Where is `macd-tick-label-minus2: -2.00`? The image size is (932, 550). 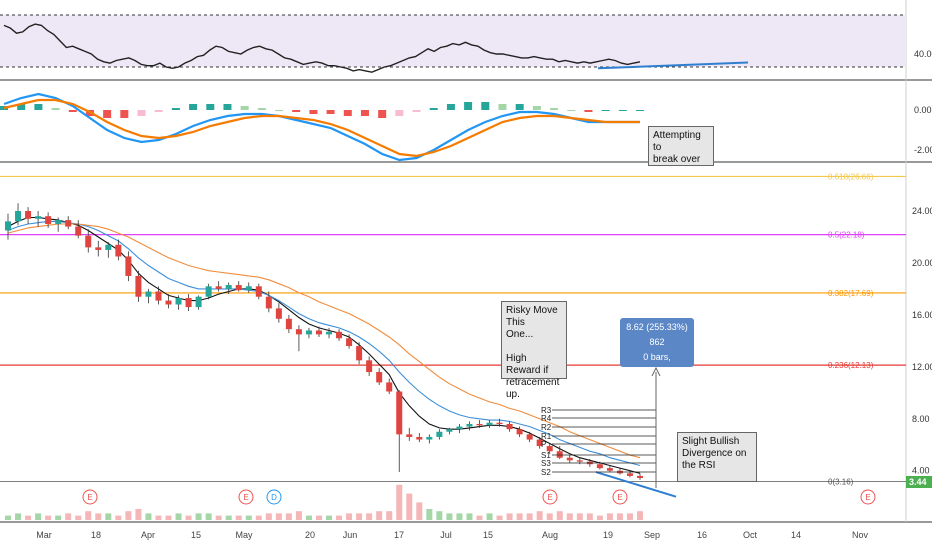
macd-tick-label-minus2: -2.00 is located at coordinates (923, 150).